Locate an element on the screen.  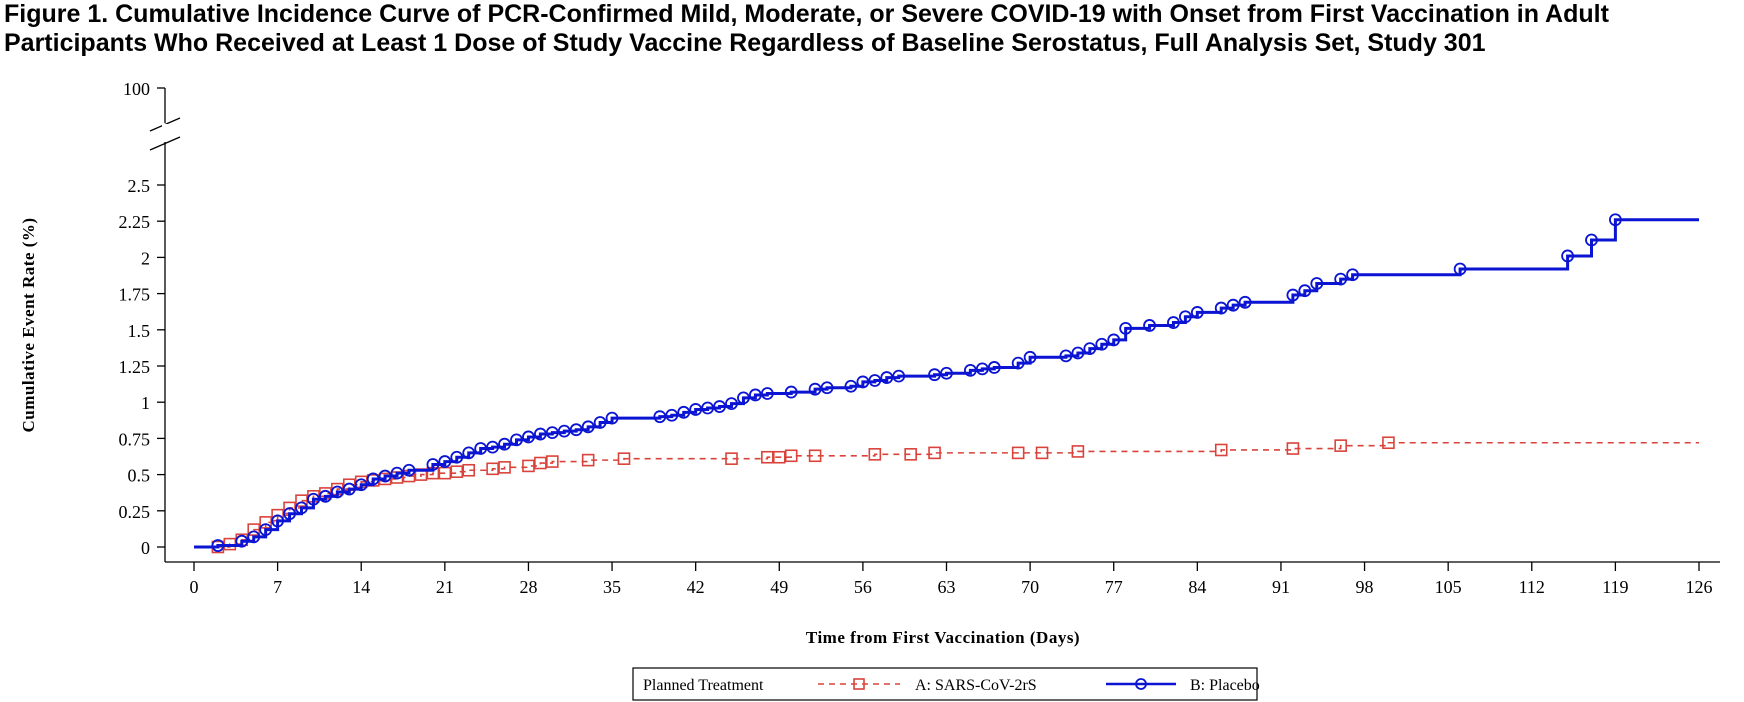
y-tick-label: 0.25 is located at coordinates (135, 512).